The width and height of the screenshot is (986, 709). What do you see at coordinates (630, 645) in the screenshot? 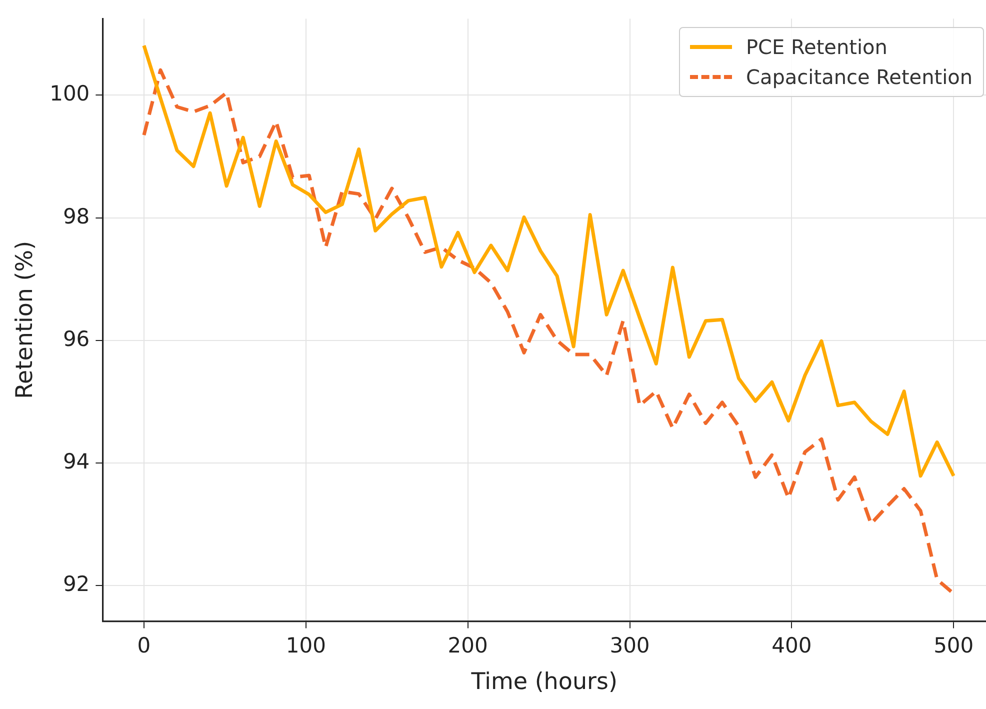
I see `x-tick-label: 300` at bounding box center [630, 645].